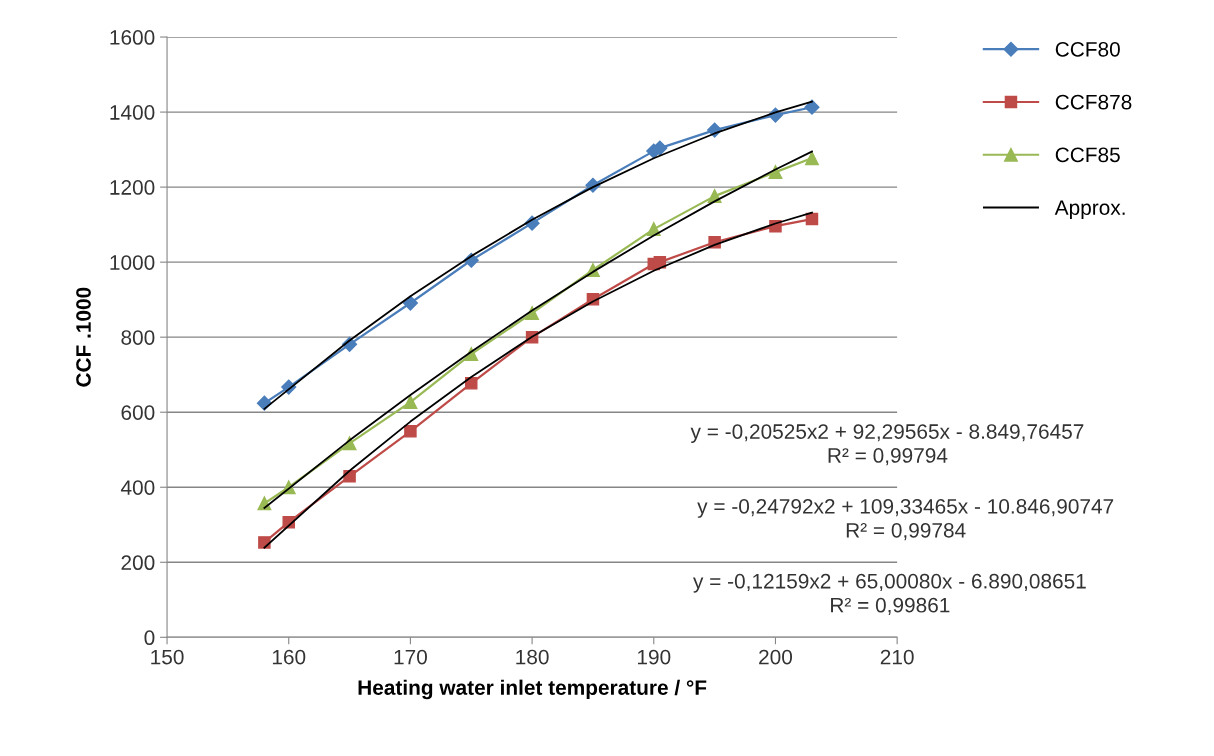 This screenshot has height=756, width=1214. I want to click on x-tick-label: 160, so click(289, 657).